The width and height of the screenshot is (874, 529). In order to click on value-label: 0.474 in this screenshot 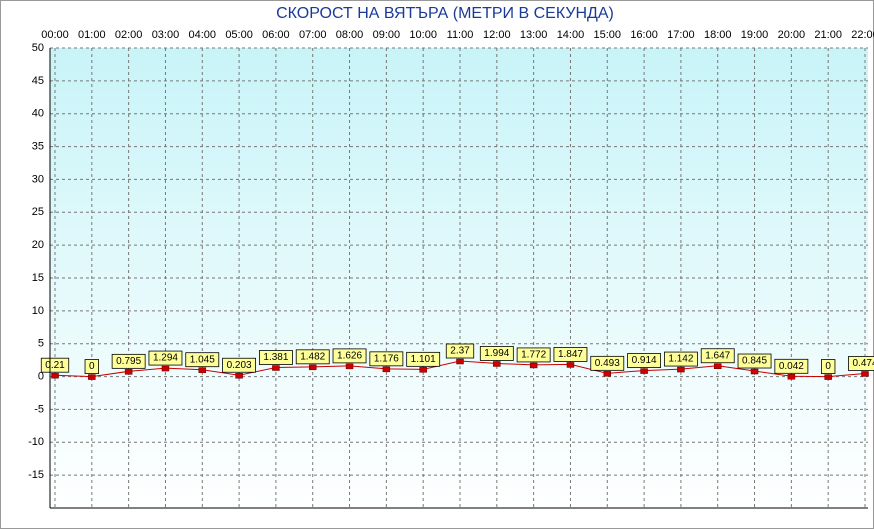, I will do `click(863, 363)`.